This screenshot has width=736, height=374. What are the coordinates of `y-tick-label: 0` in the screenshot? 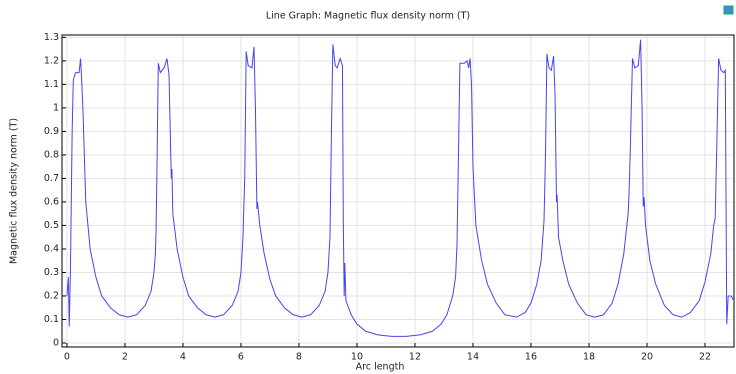 It's located at (56, 343).